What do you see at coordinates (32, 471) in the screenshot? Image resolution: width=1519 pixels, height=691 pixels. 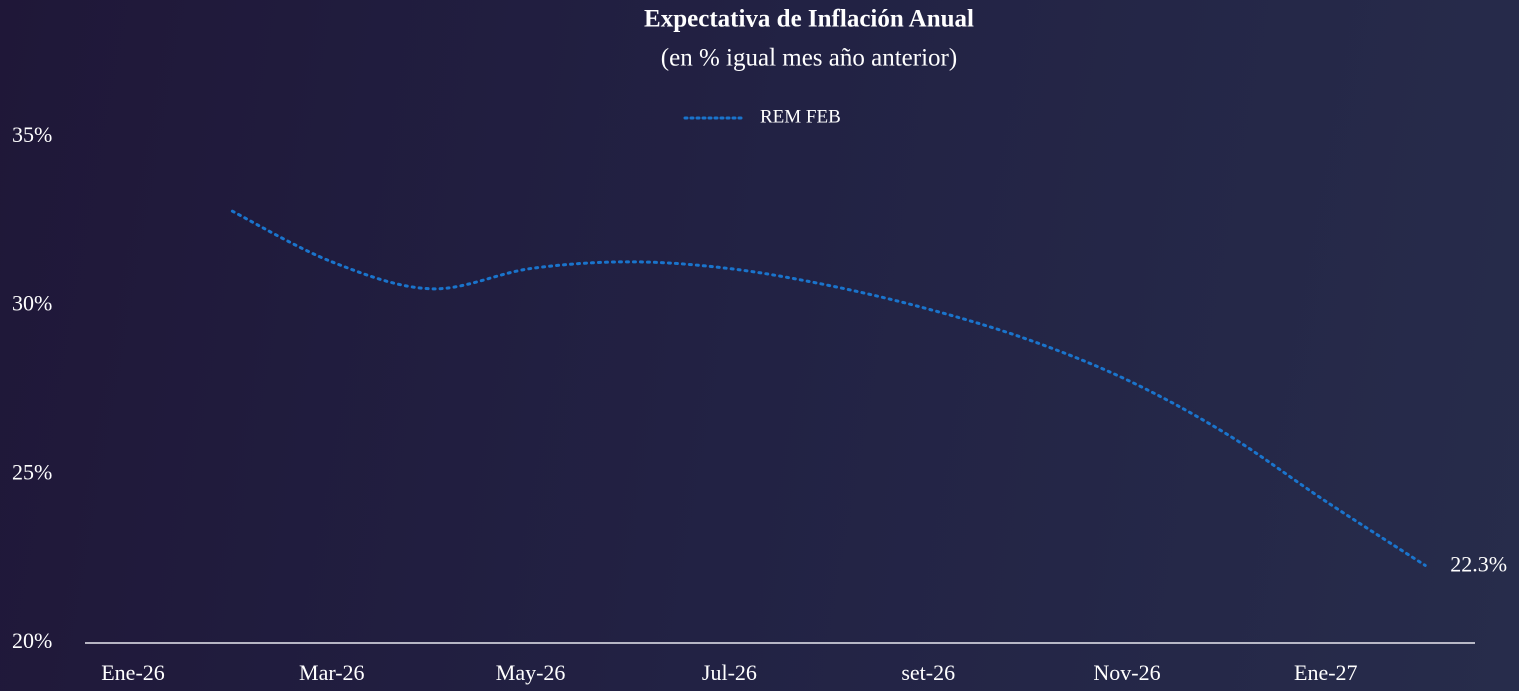 I see `y-tick-label: 25%` at bounding box center [32, 471].